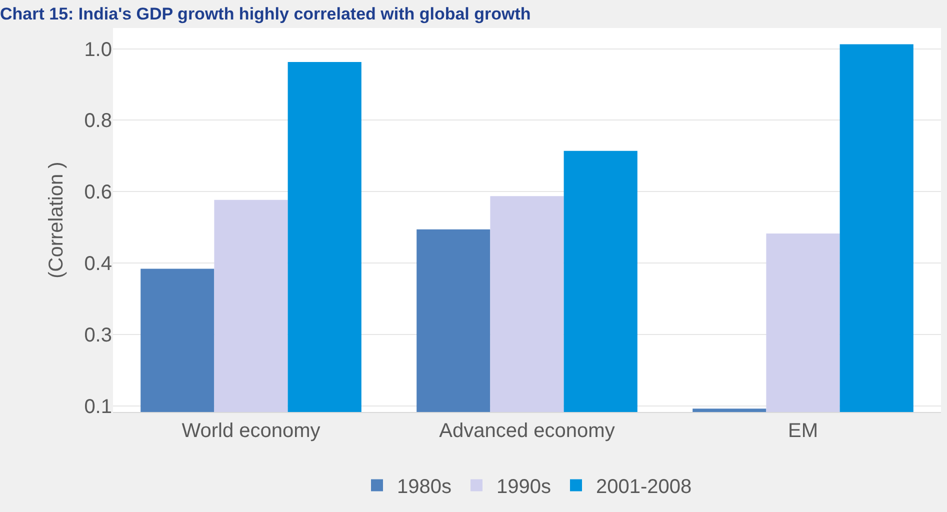 The image size is (947, 512). Describe the element at coordinates (98, 121) in the screenshot. I see `y-tick-label: 0.8` at that location.